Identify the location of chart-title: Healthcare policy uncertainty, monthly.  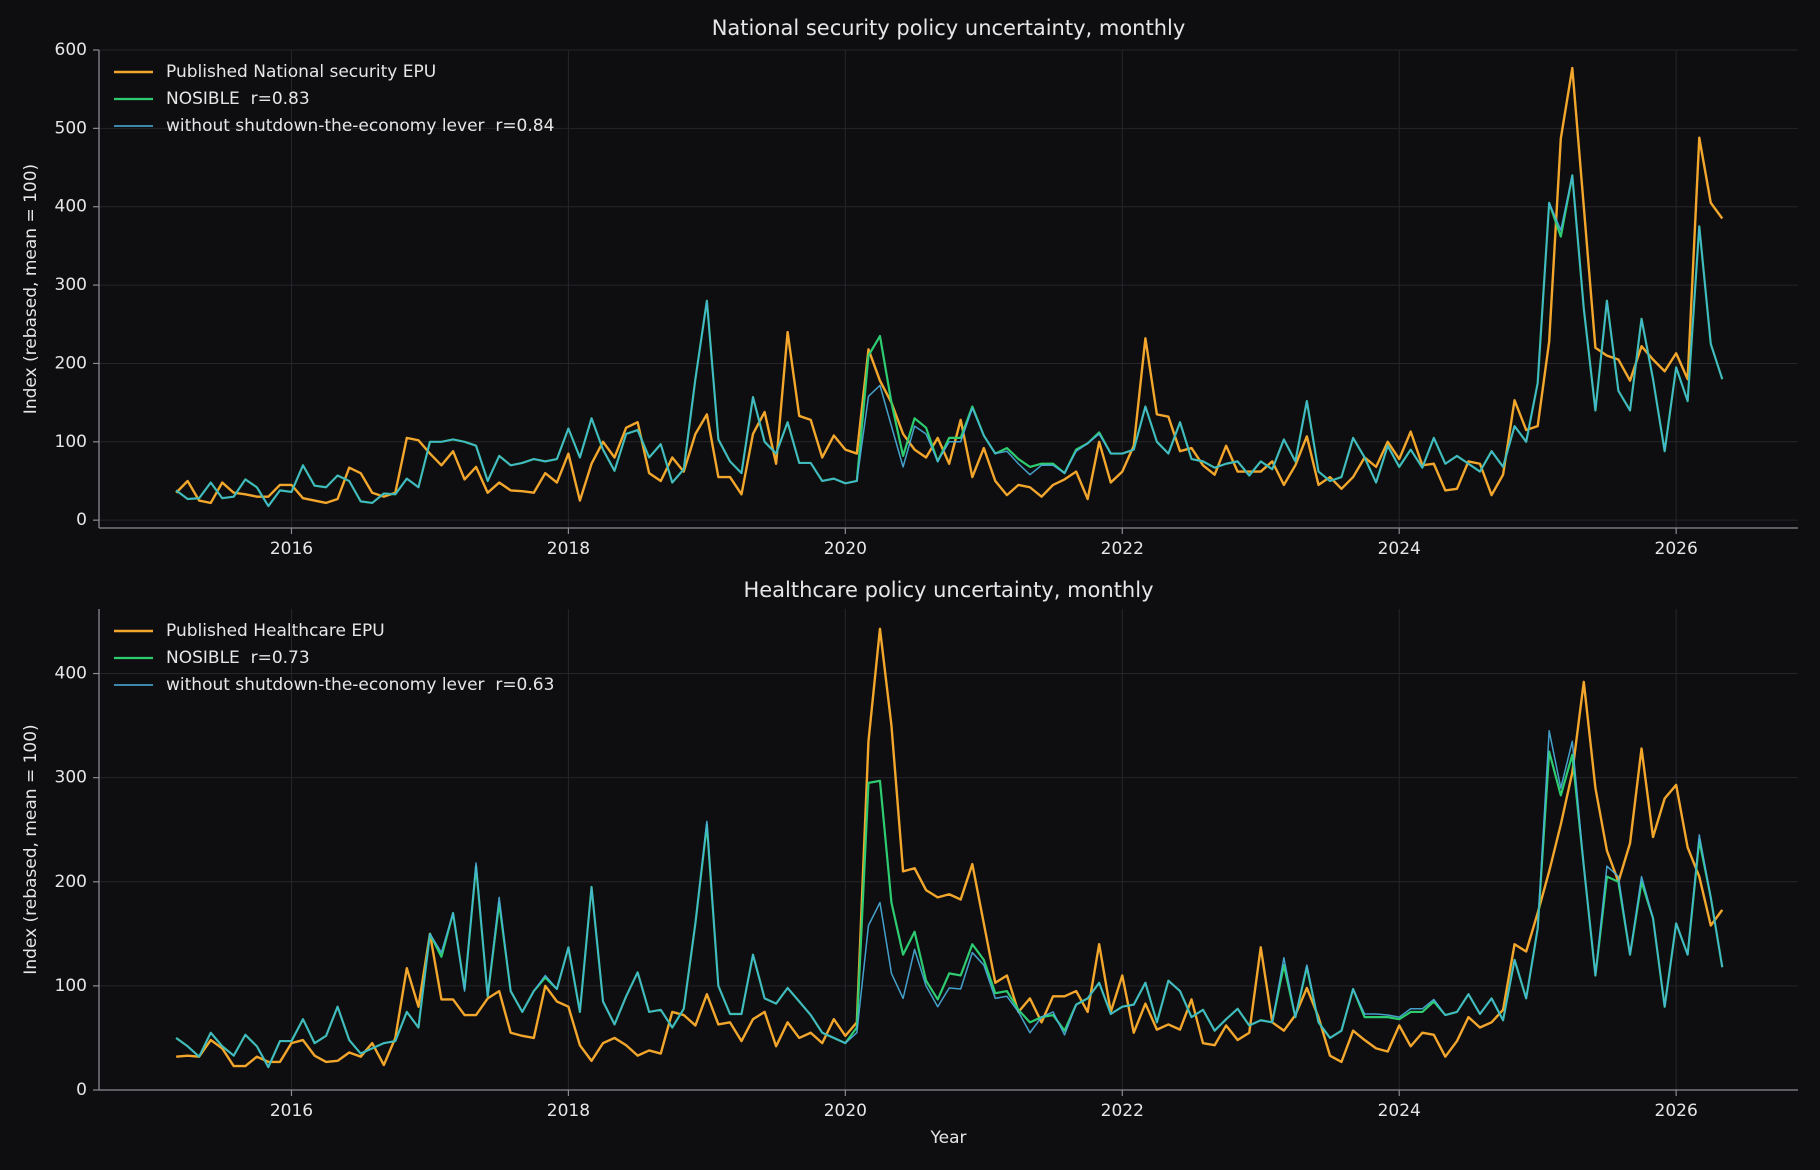
(948, 590).